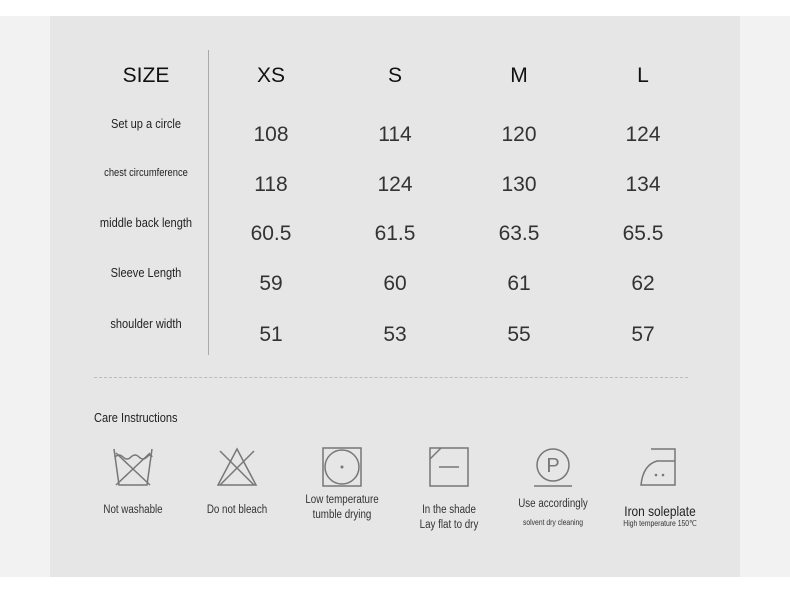  Describe the element at coordinates (658, 467) in the screenshot. I see `iron-icon` at that location.